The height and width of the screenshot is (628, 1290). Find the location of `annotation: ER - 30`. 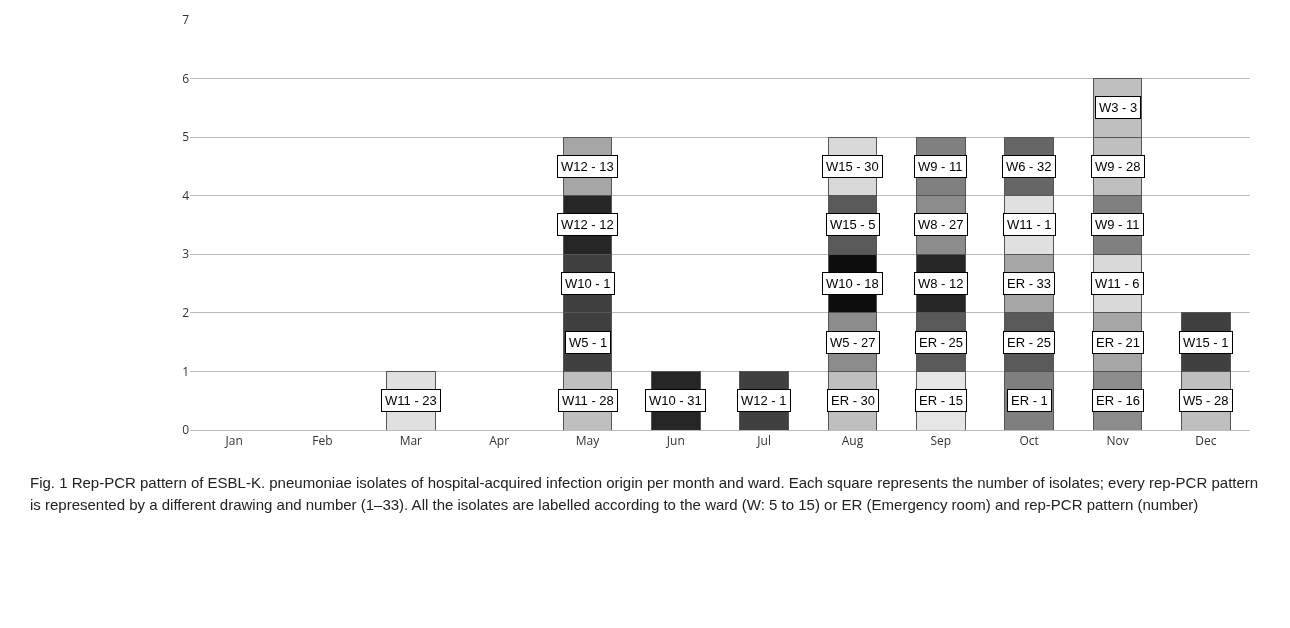

annotation: ER - 30 is located at coordinates (853, 400).